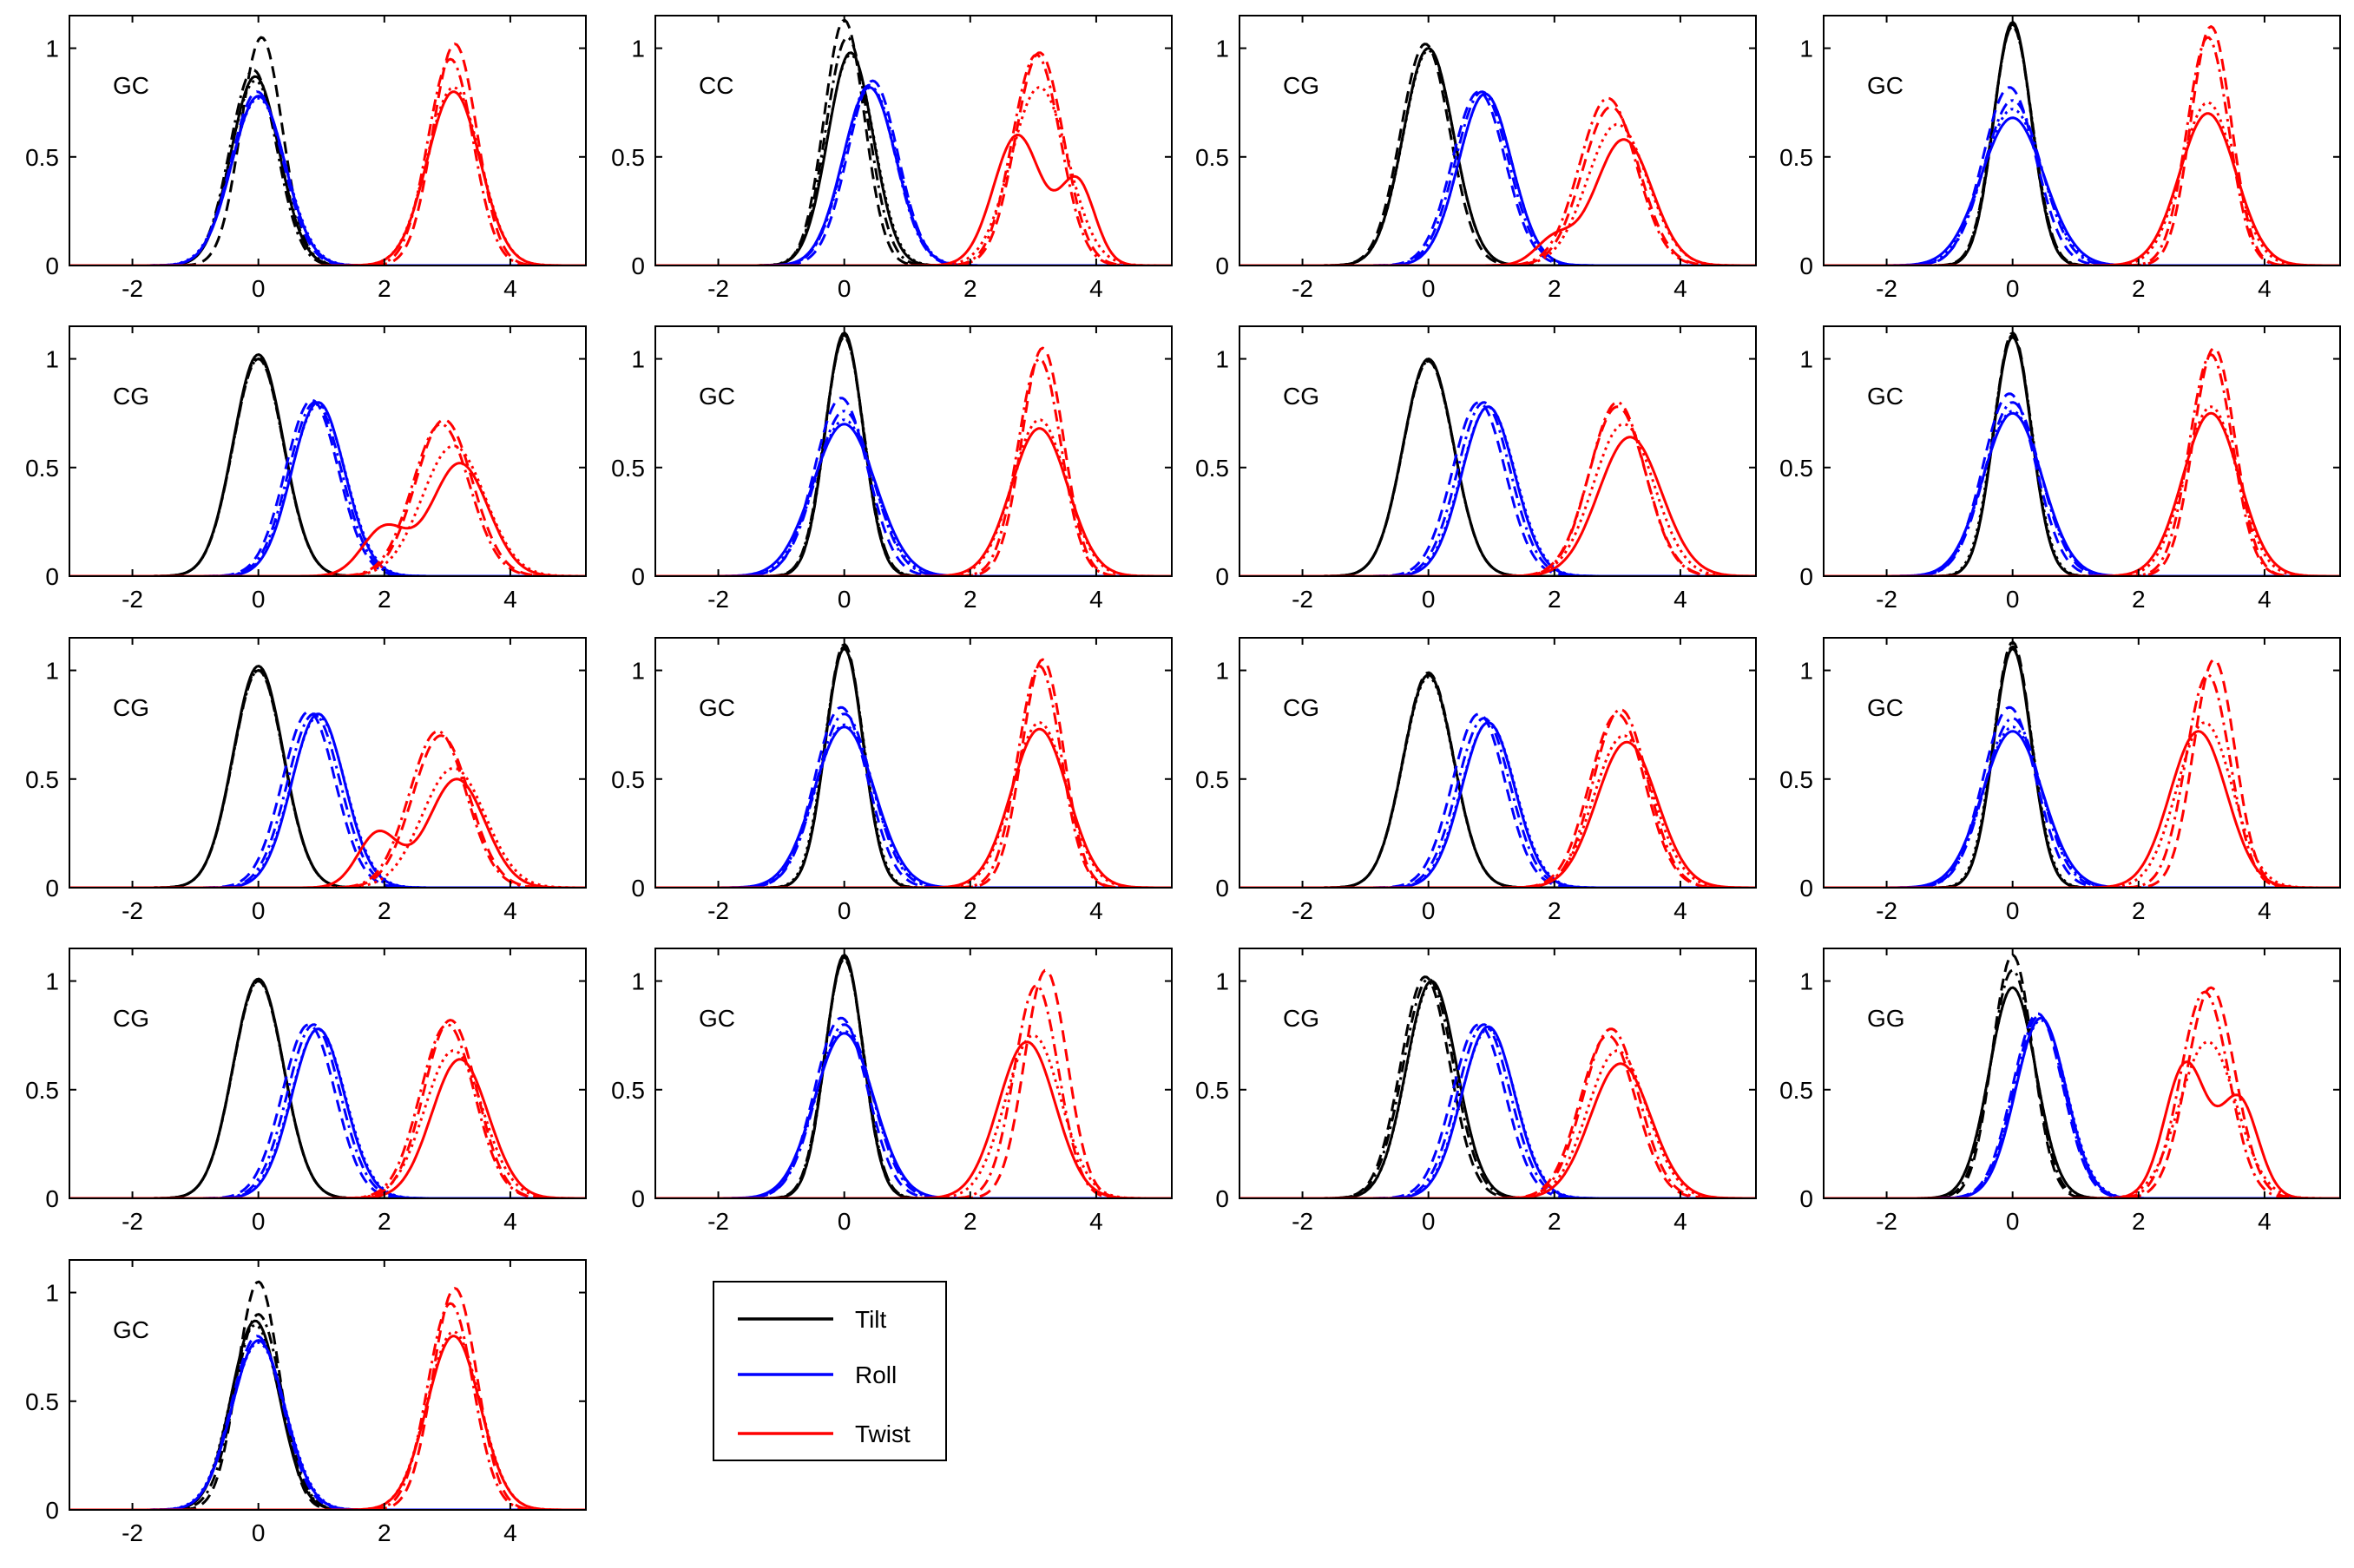 The width and height of the screenshot is (2354, 1568). I want to click on subplot-8: -2 0 2 4 0 0.5 1 GC, so click(2060, 469).